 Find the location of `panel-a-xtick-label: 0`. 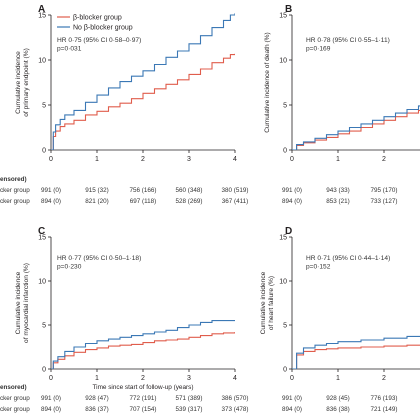

panel-a-xtick-label: 0 is located at coordinates (51, 159).